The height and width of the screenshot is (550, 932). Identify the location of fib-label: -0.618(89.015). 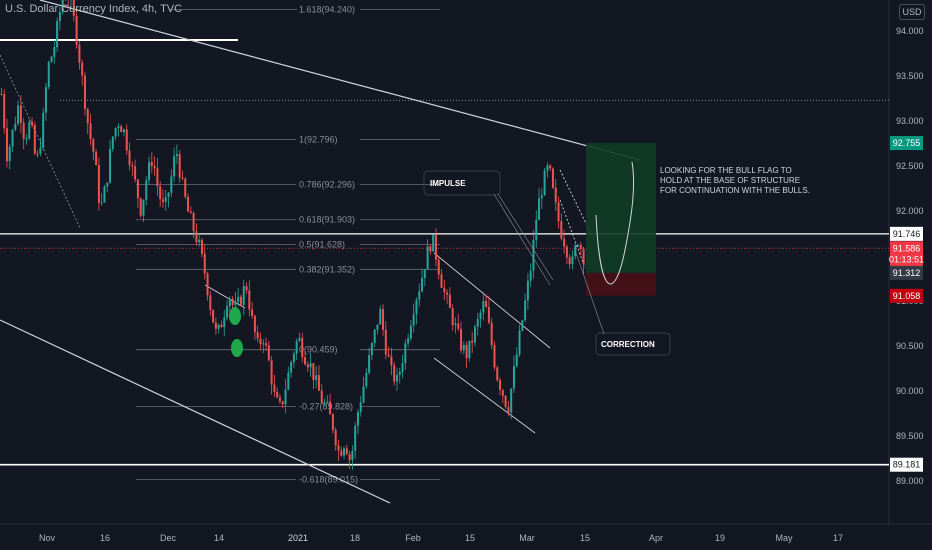
(328, 480).